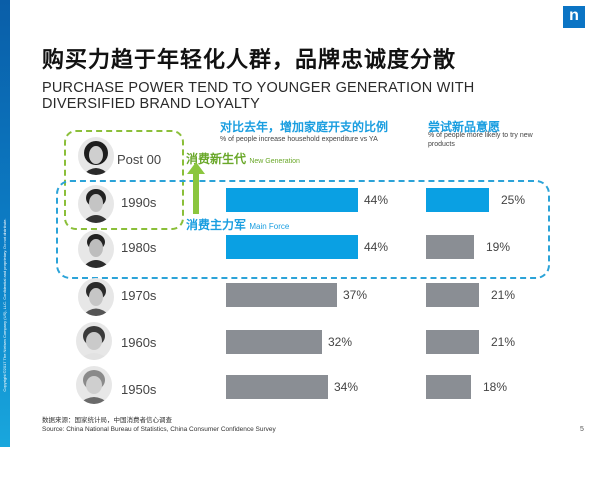 The width and height of the screenshot is (595, 480). I want to click on page-number: 5, so click(582, 429).